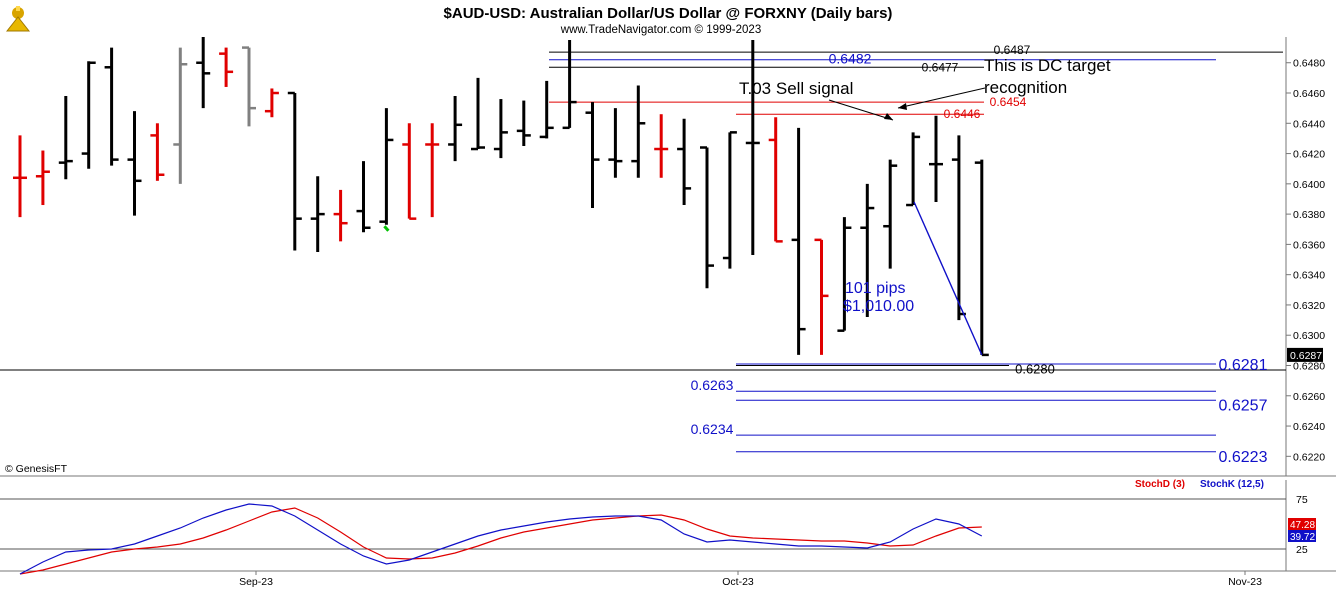 The height and width of the screenshot is (591, 1336). I want to click on level-label: 0.6281, so click(1243, 365).